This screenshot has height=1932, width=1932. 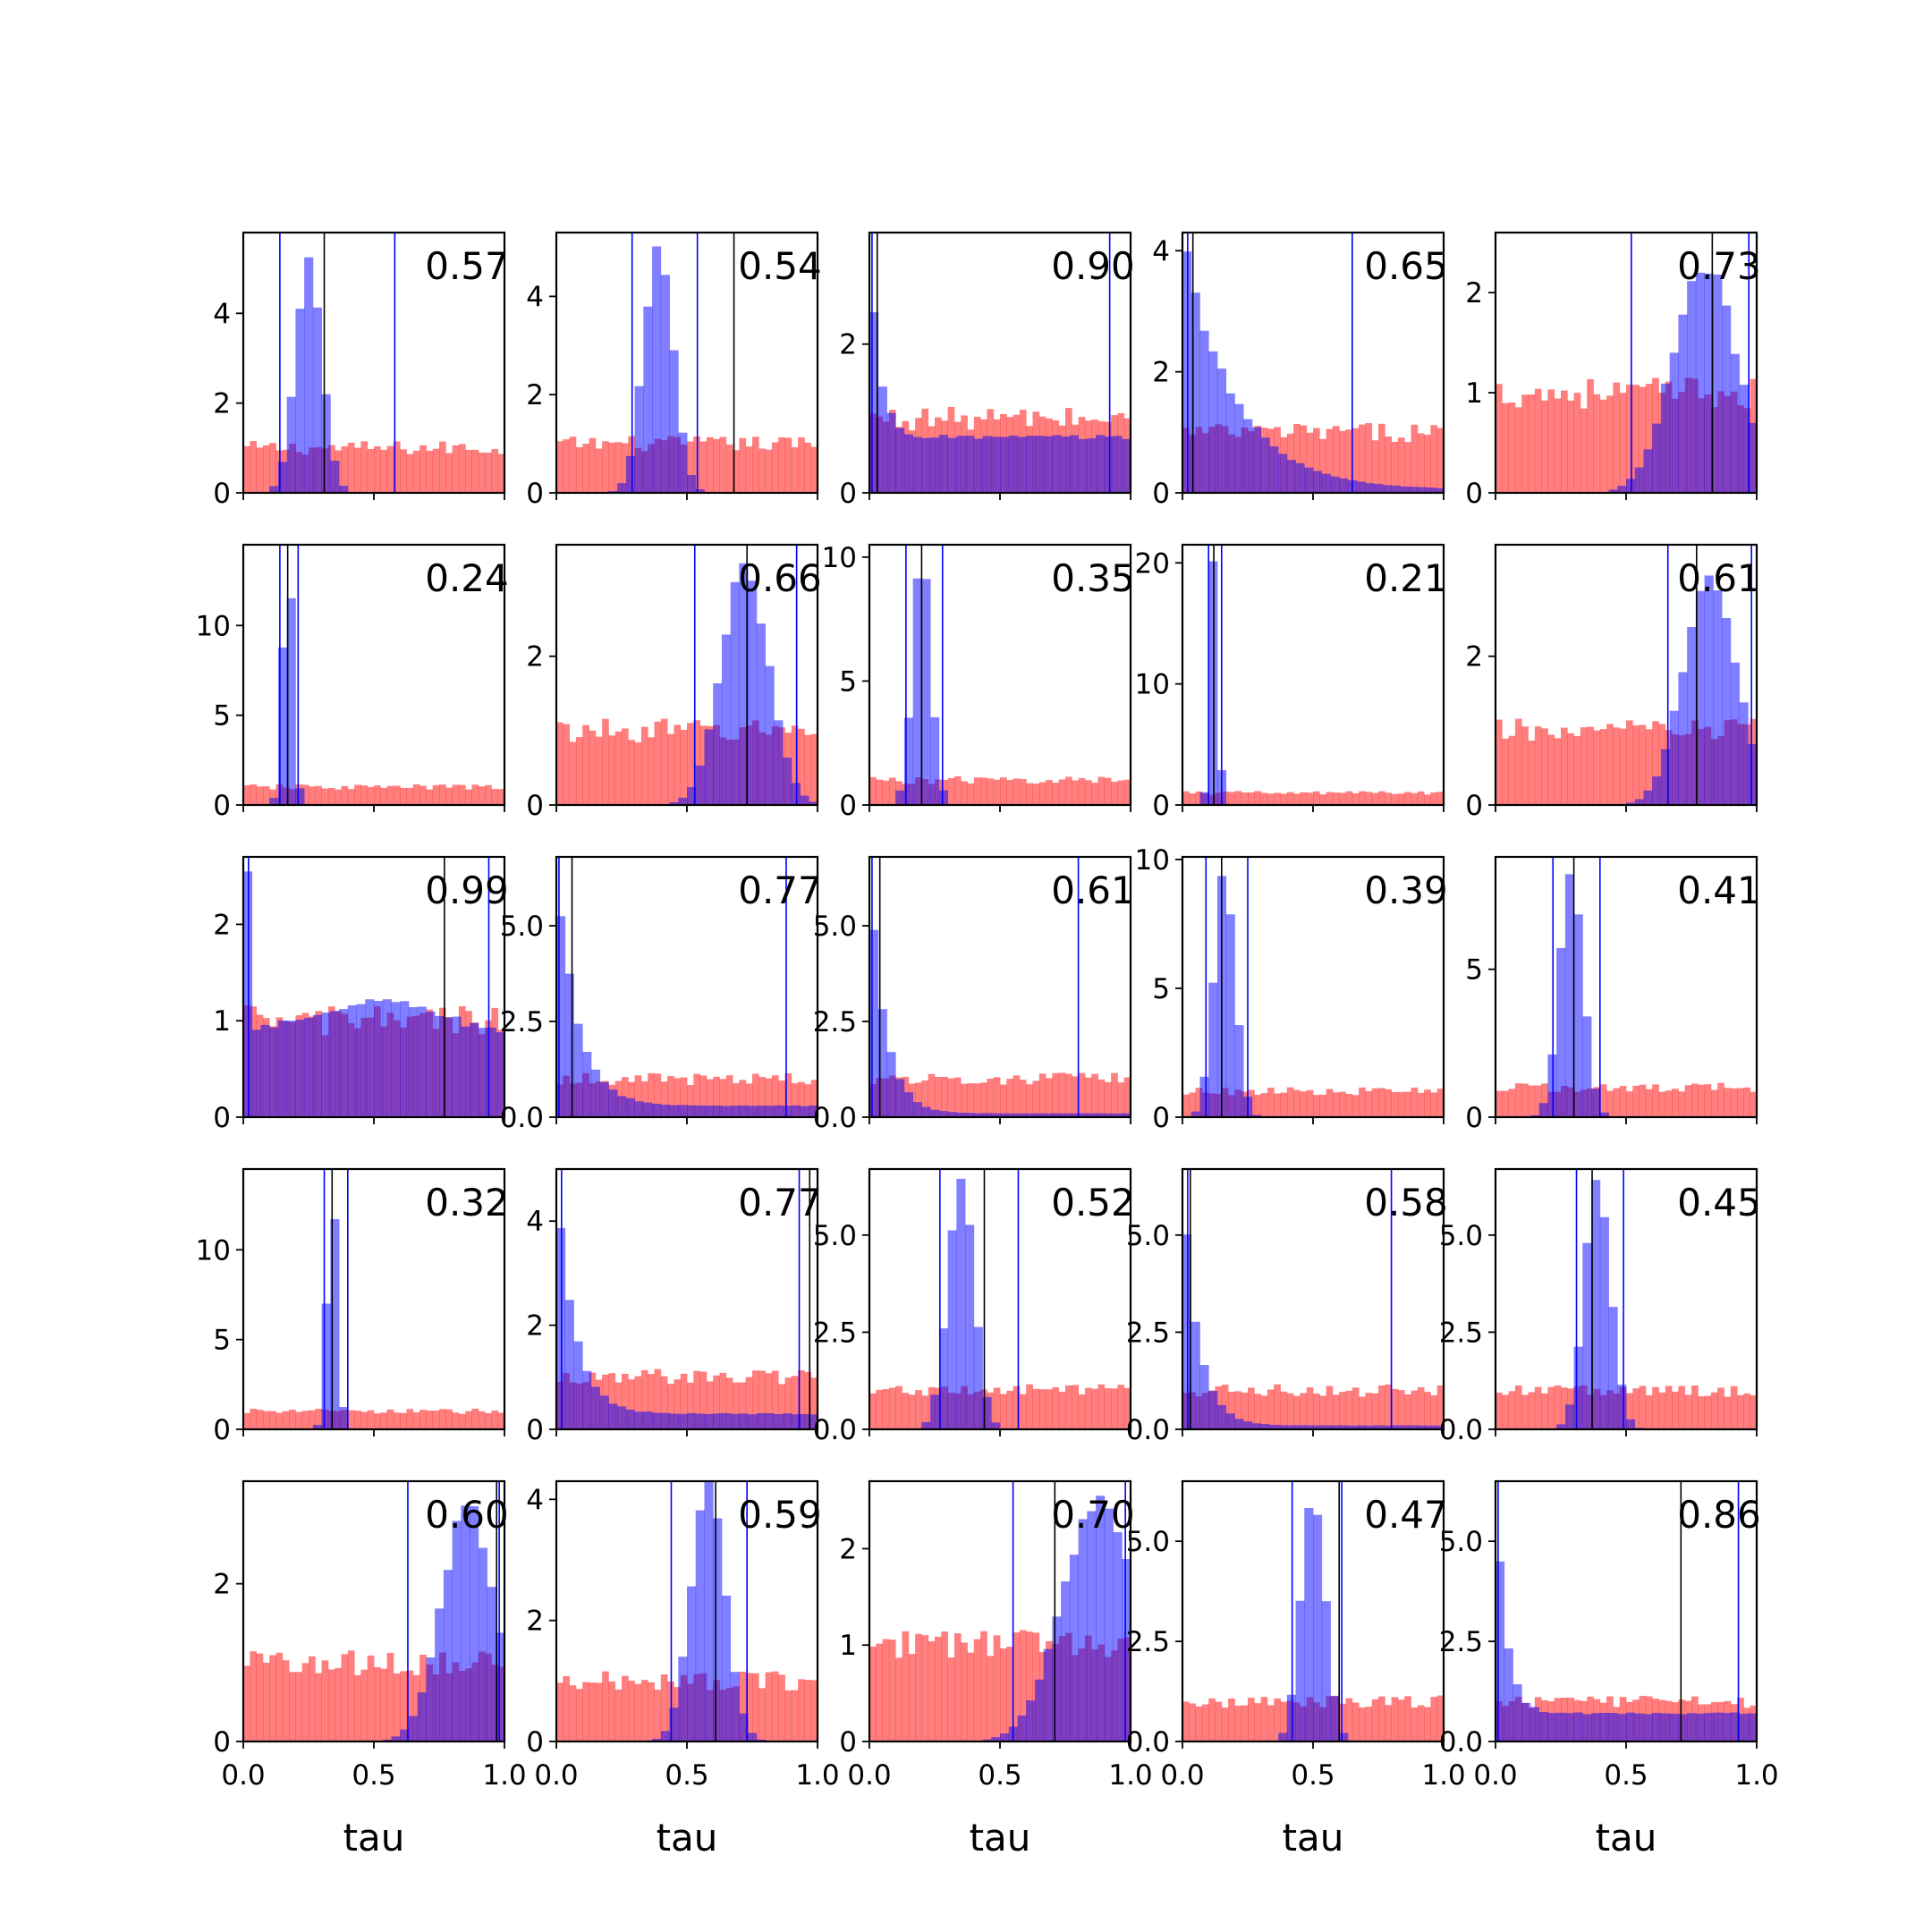 What do you see at coordinates (1152, 685) in the screenshot?
I see `y-tick-label: 10` at bounding box center [1152, 685].